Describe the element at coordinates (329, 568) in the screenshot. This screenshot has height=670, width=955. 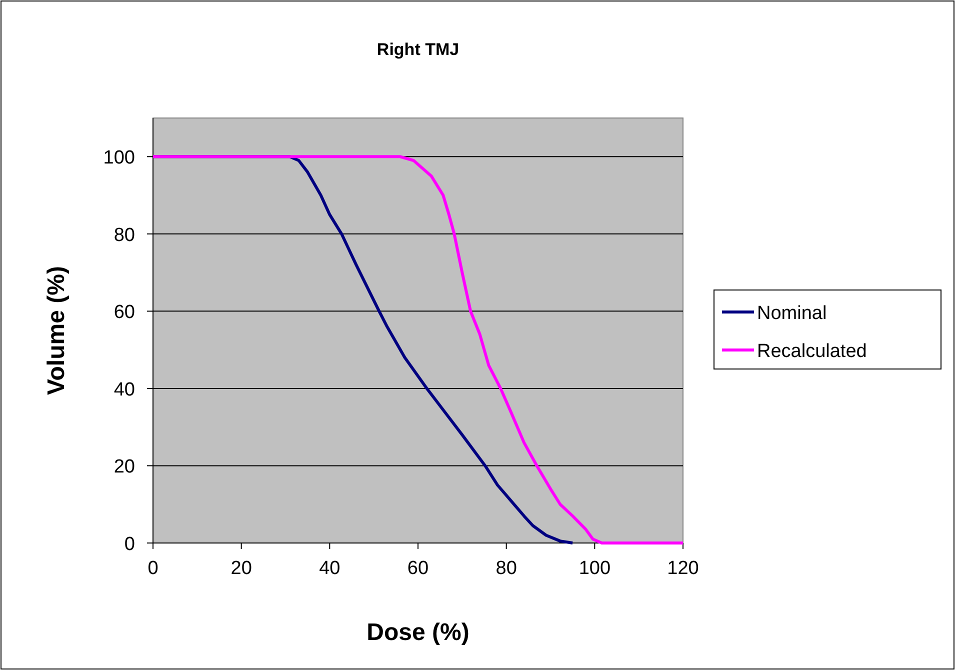
I see `x-tick-label: 40` at that location.